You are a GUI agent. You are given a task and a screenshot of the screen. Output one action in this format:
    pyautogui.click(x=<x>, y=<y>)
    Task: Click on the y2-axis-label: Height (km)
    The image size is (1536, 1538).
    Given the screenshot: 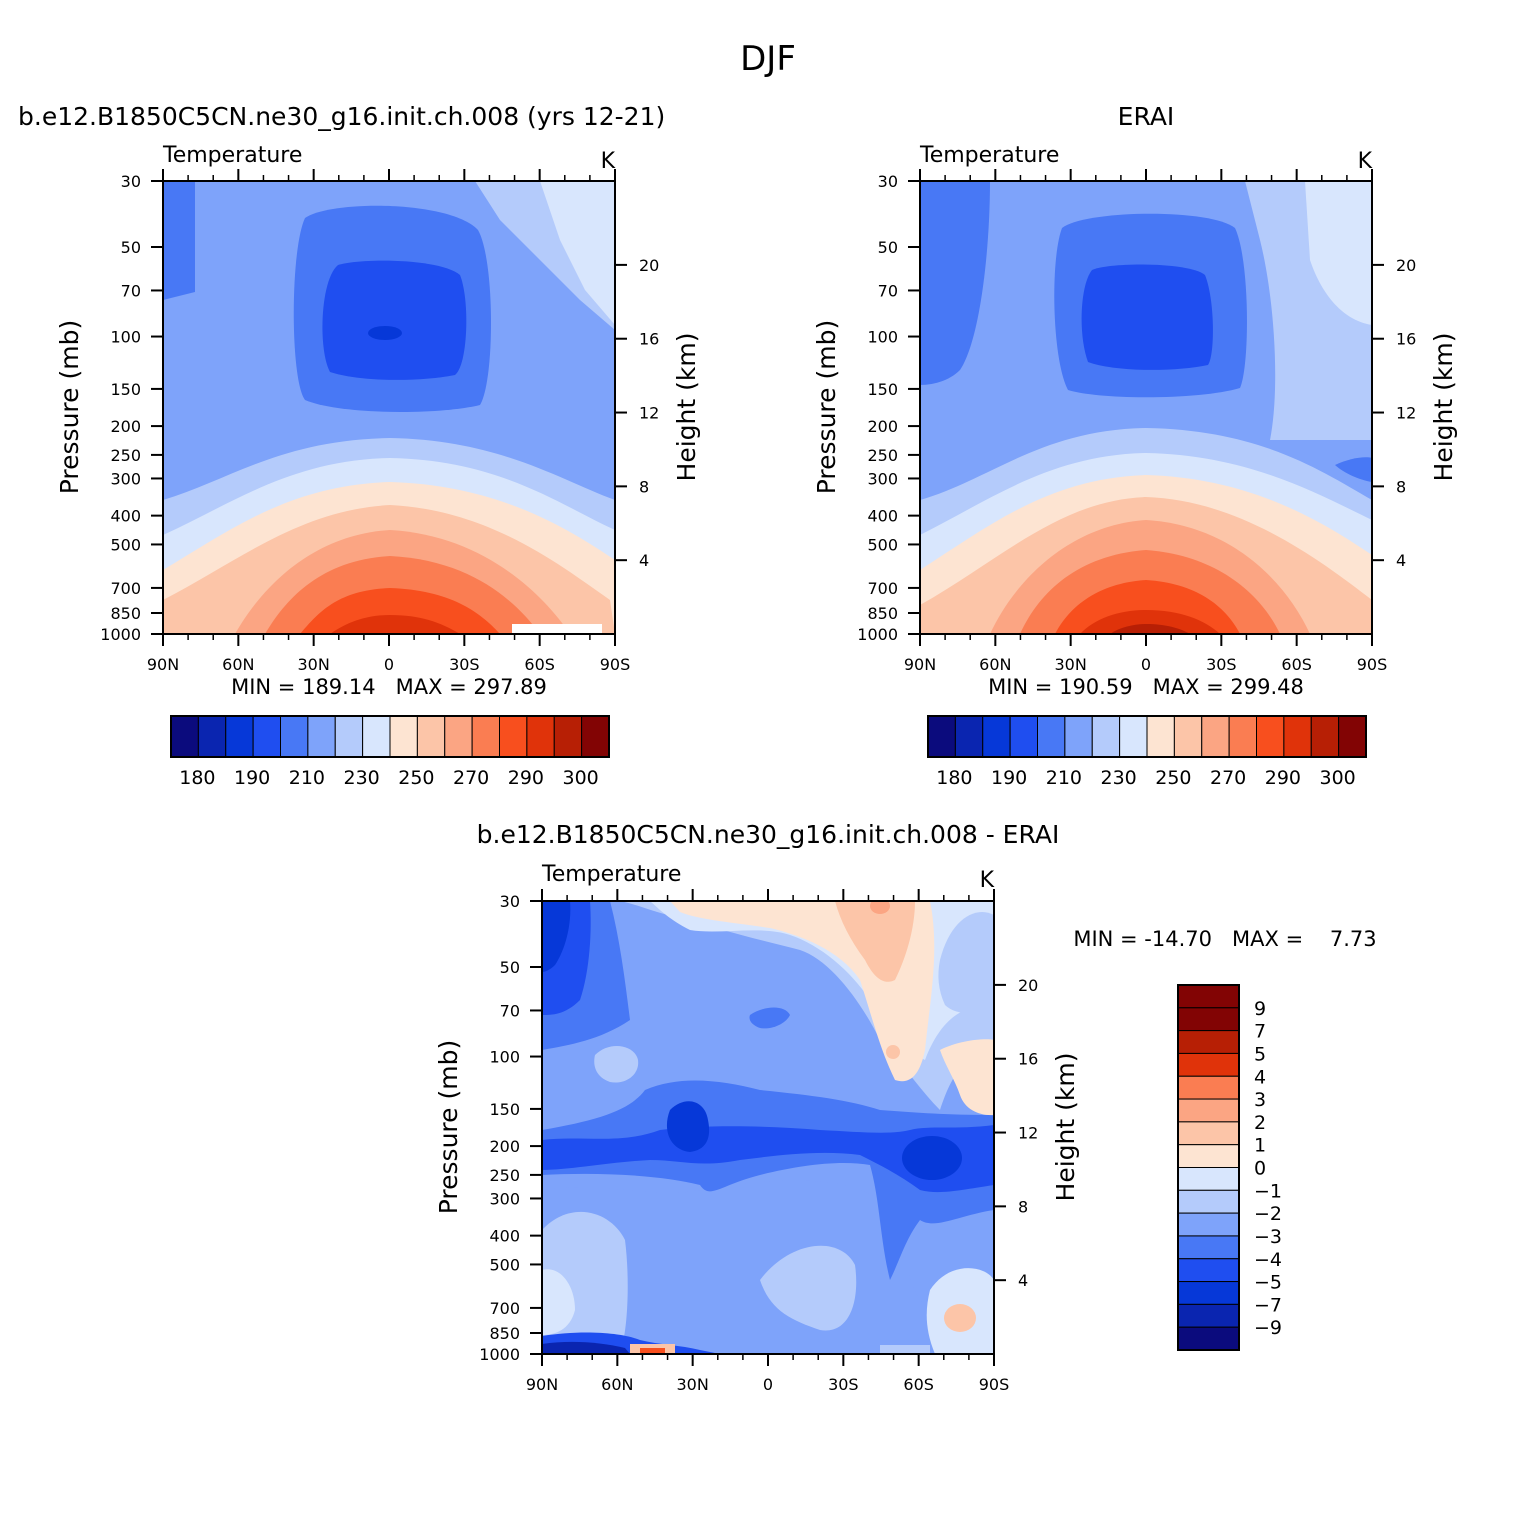 What is the action you would take?
    pyautogui.click(x=686, y=407)
    